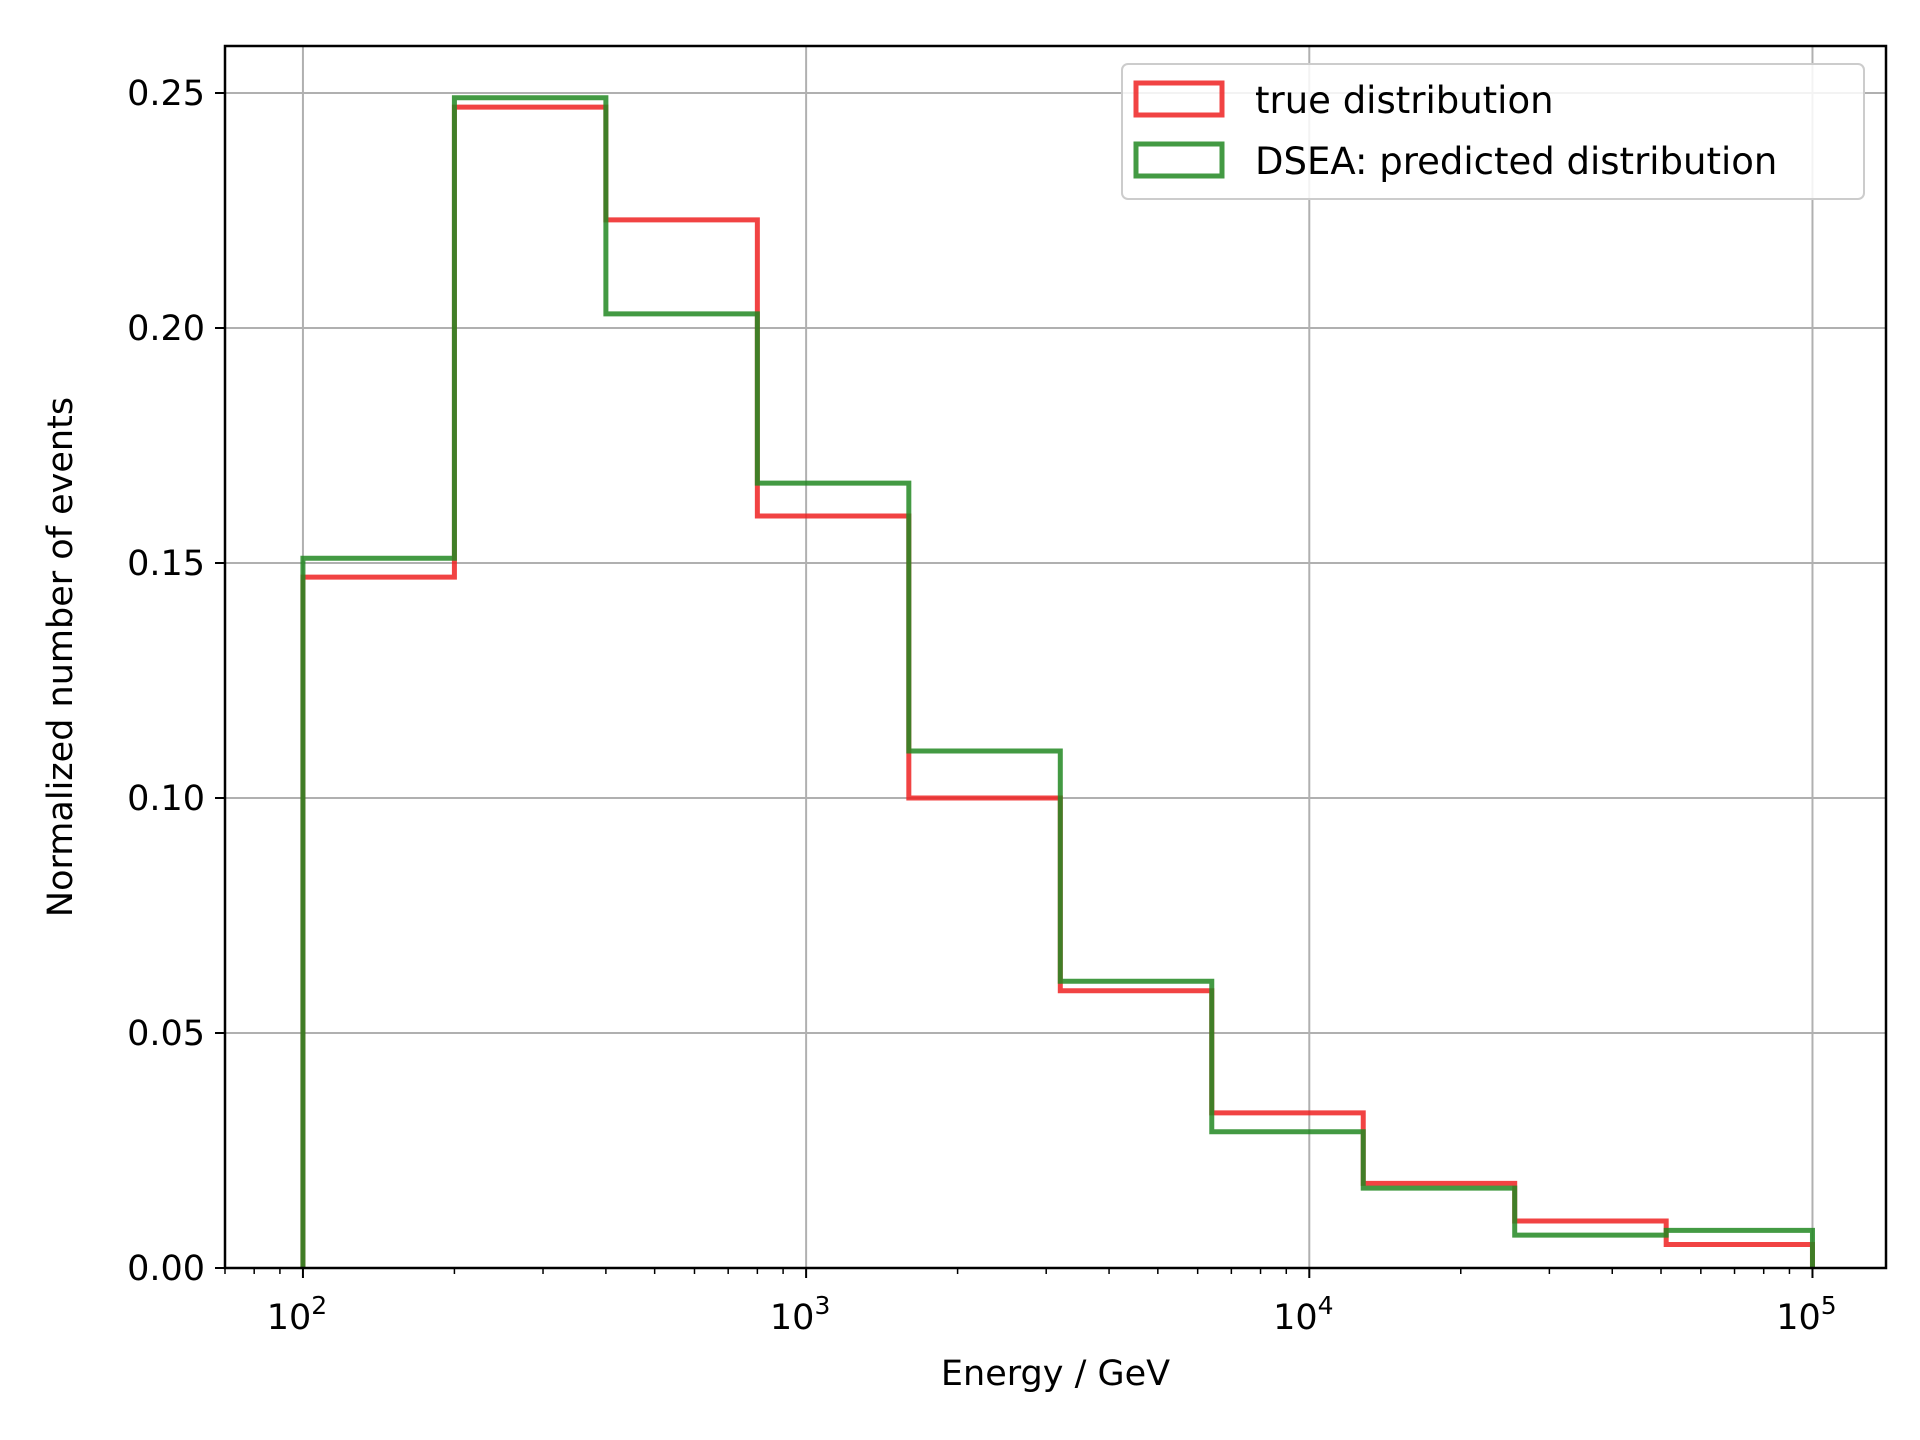 Image resolution: width=1920 pixels, height=1440 pixels. What do you see at coordinates (1516, 161) in the screenshot?
I see `legend-label: DSEA: predicted distribution` at bounding box center [1516, 161].